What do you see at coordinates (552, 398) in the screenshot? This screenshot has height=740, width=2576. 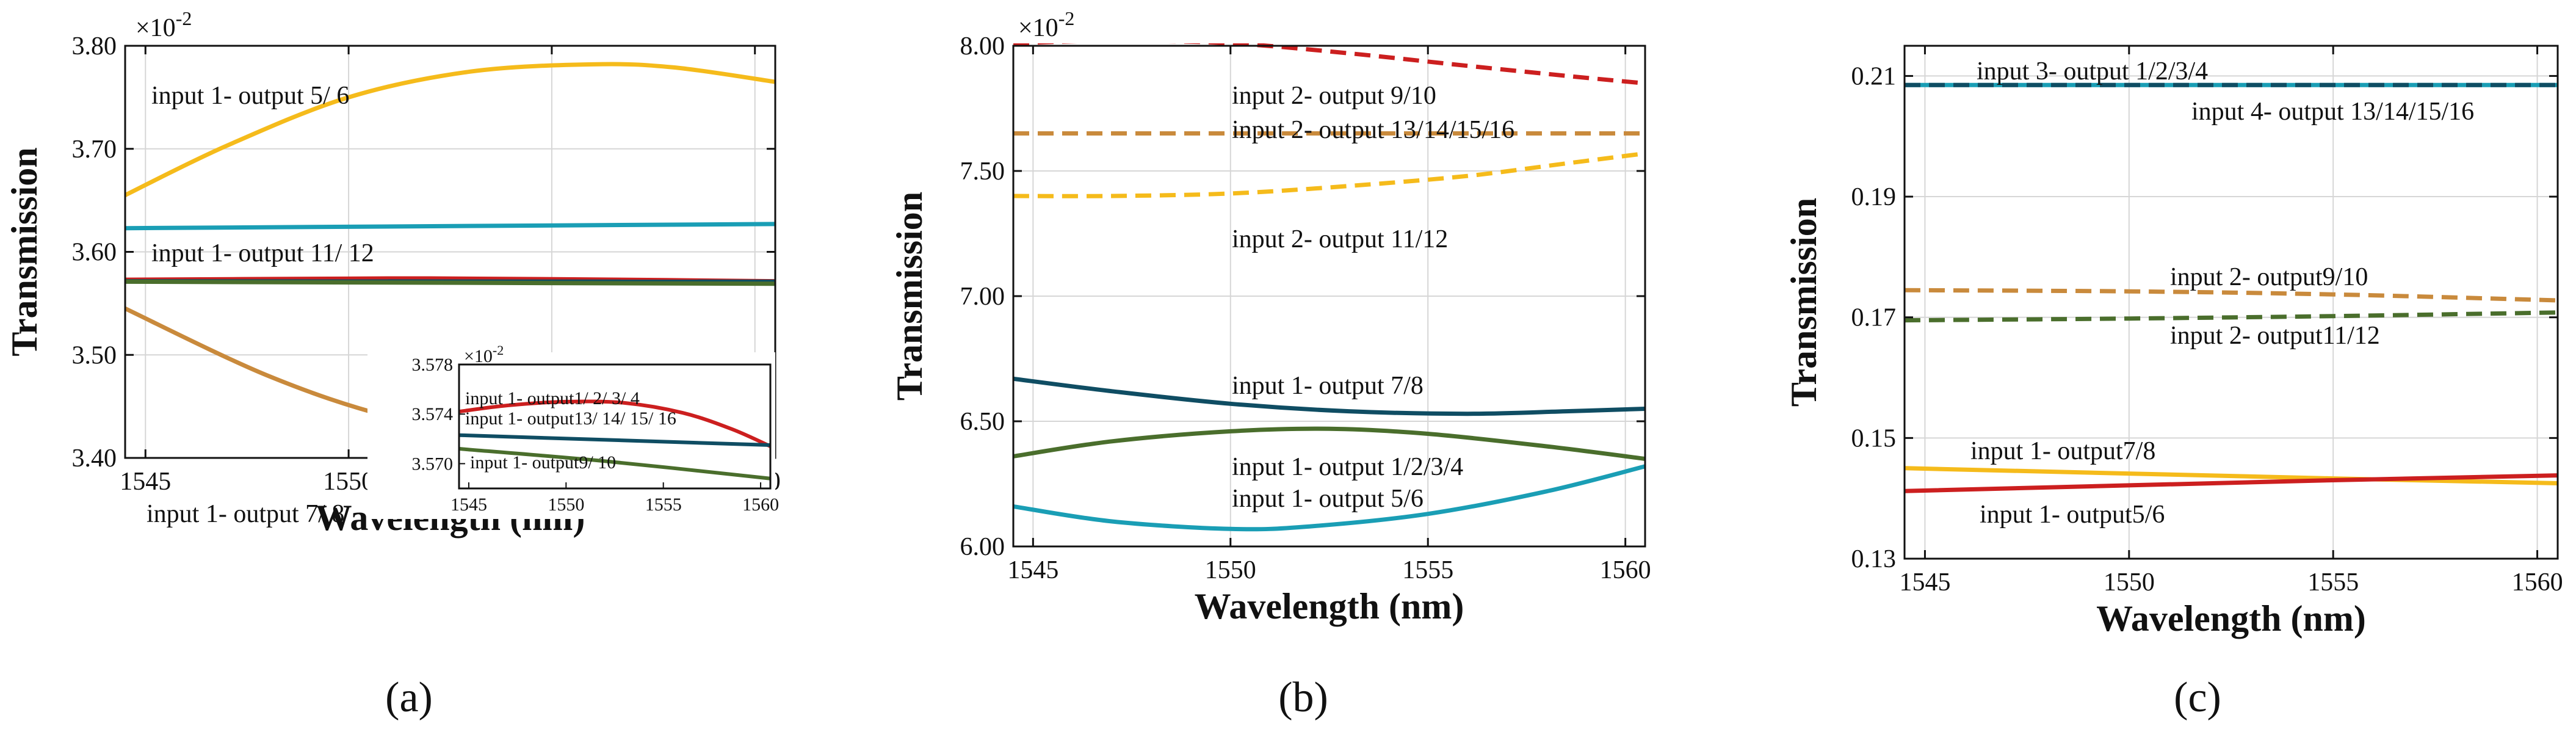 I see `inset-series-label-1: input 1- output1/ 2/ 3/ 4` at bounding box center [552, 398].